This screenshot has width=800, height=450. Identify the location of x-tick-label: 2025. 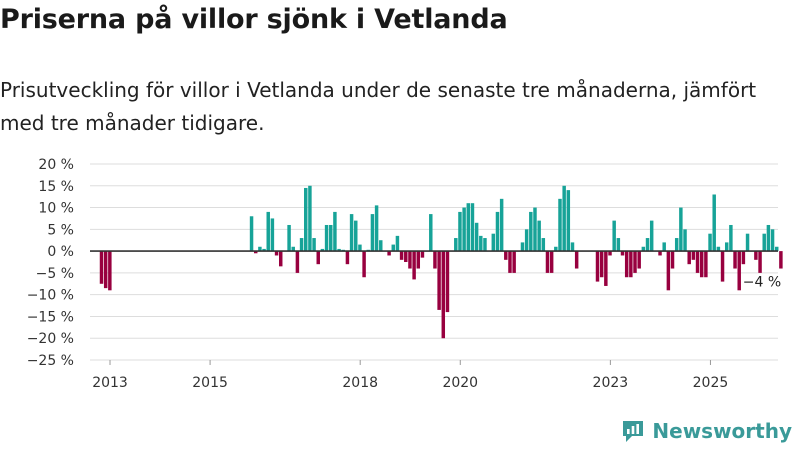
(711, 383).